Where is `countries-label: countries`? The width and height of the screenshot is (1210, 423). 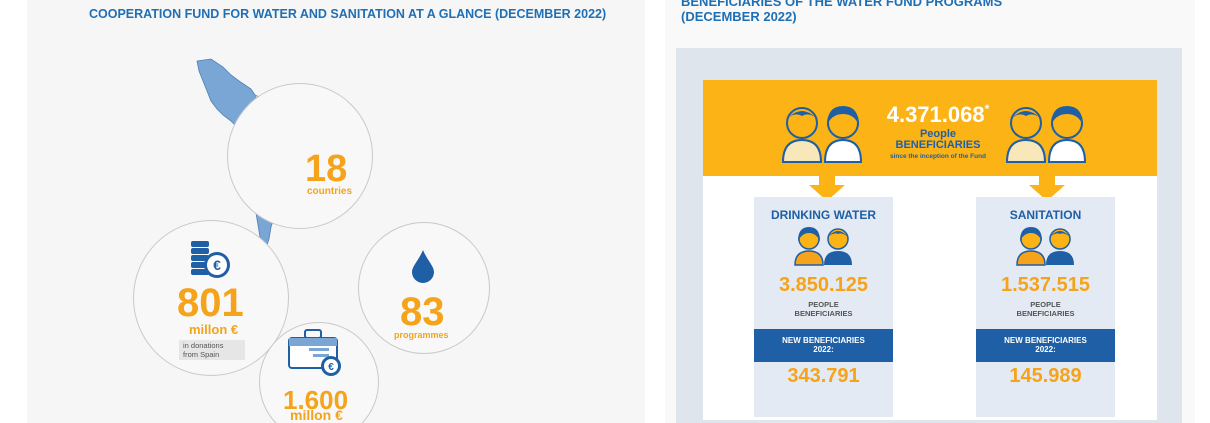 countries-label: countries is located at coordinates (330, 191).